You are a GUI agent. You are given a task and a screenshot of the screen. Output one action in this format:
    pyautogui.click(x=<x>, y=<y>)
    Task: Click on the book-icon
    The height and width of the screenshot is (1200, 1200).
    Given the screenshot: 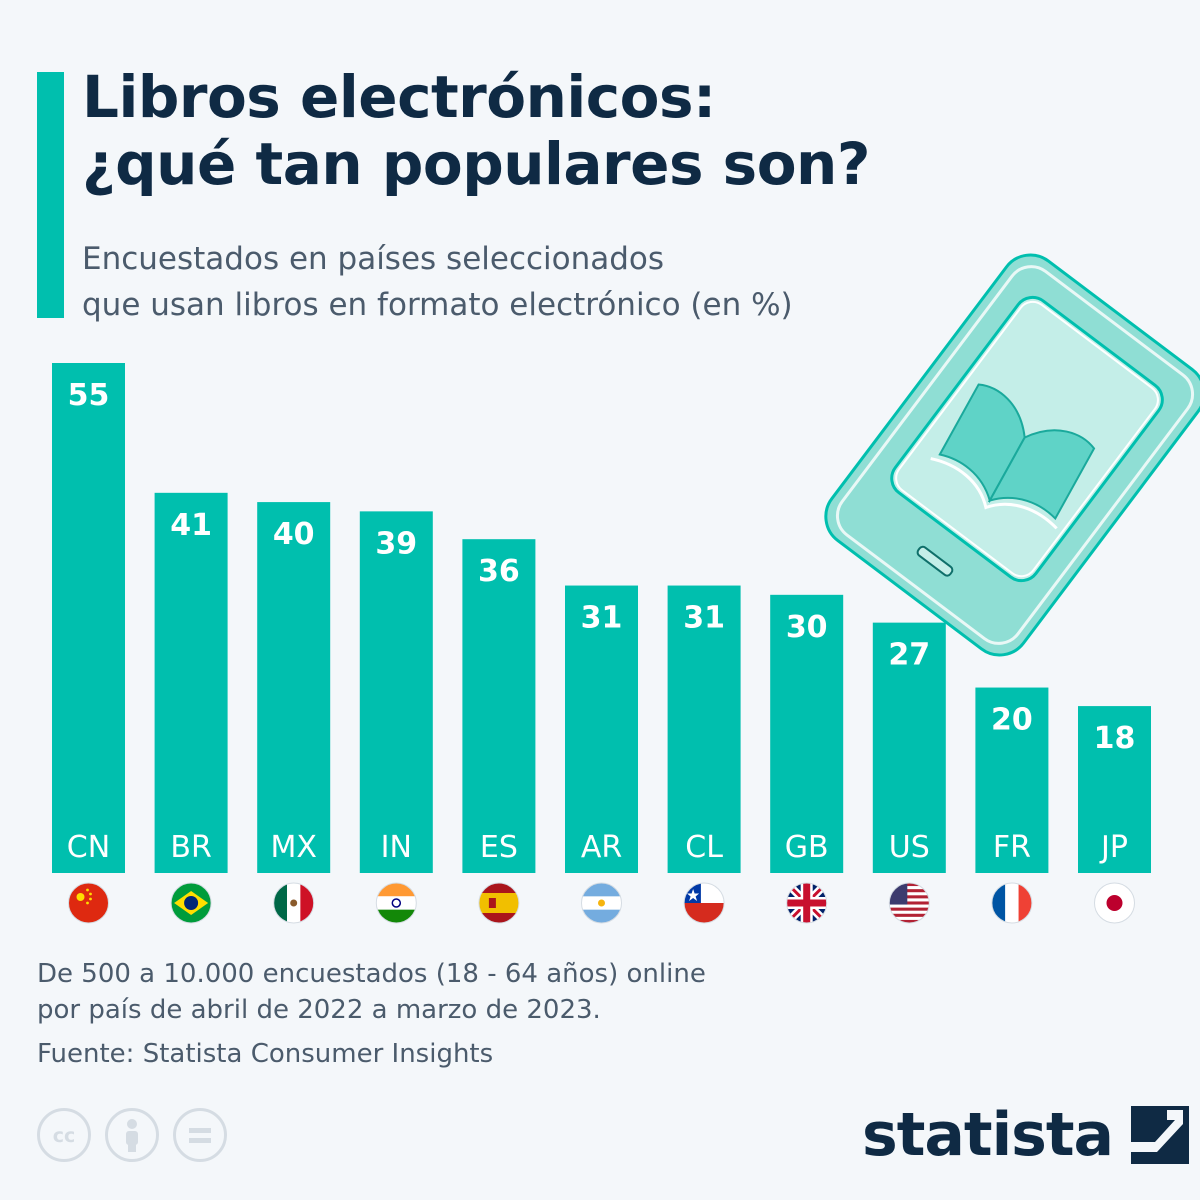 What is the action you would take?
    pyautogui.click(x=1013, y=456)
    